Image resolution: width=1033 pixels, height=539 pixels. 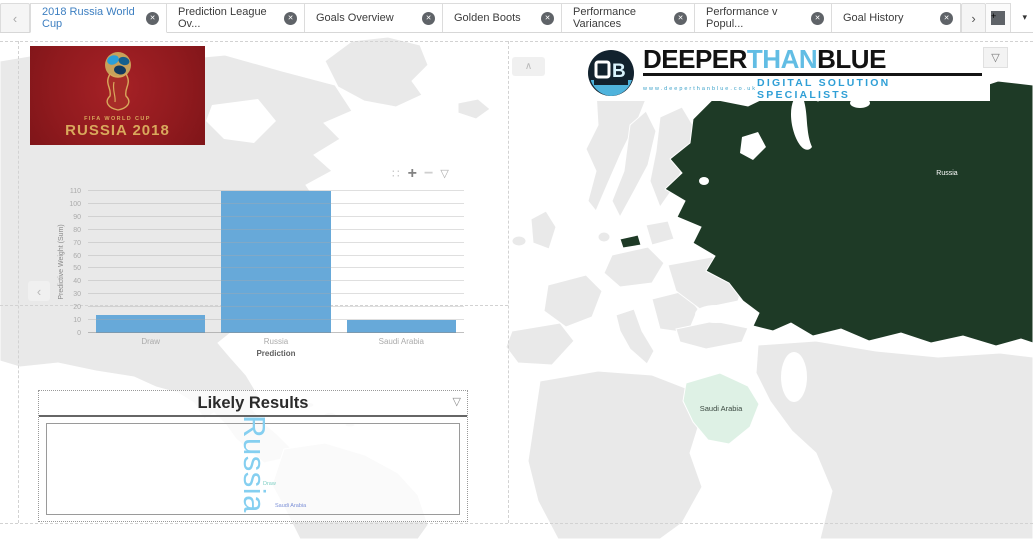 What do you see at coordinates (291, 506) in the screenshot?
I see `word-cloud-word-saudi-arabia: Saudi Arabia` at bounding box center [291, 506].